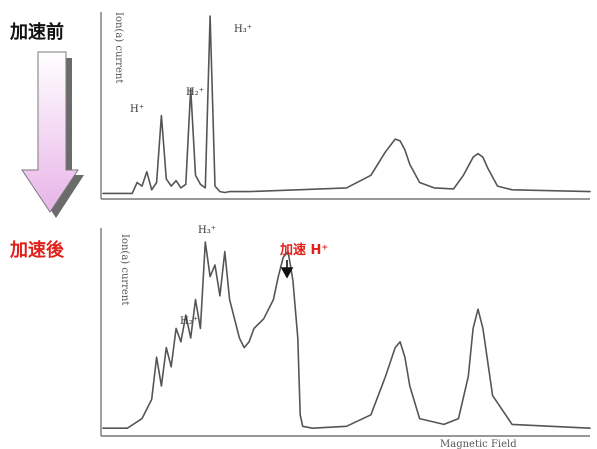  I want to click on top-y-axis-title: Ion(a) current, so click(118, 47).